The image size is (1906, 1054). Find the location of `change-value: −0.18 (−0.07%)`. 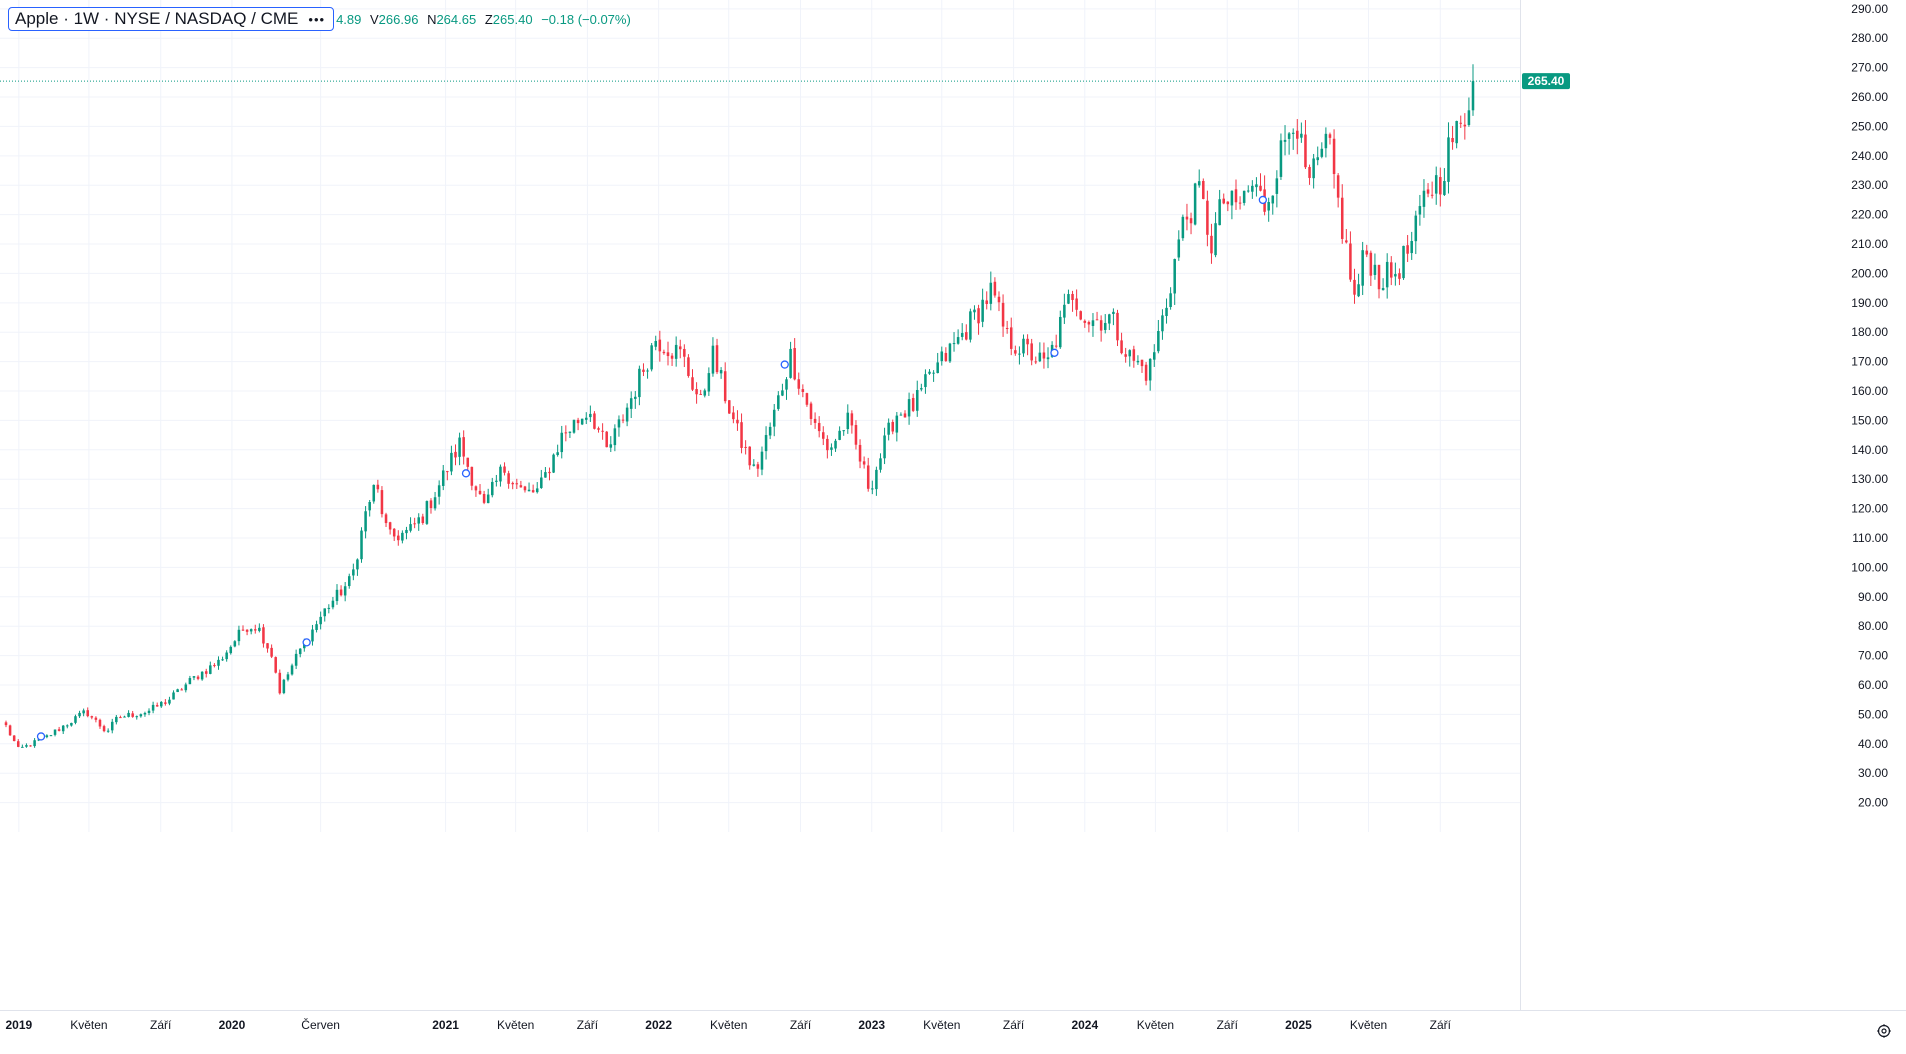

change-value: −0.18 (−0.07%) is located at coordinates (586, 19).